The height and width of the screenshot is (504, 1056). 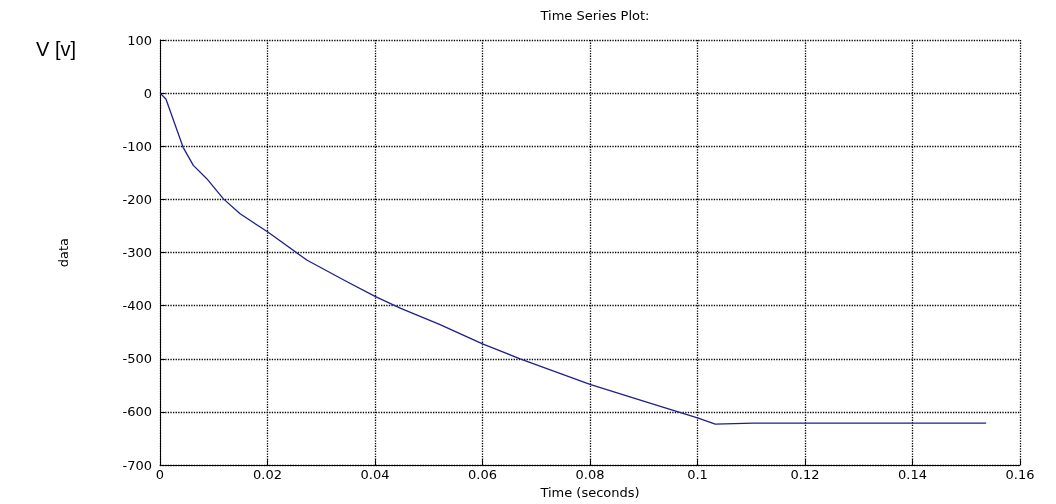 What do you see at coordinates (697, 475) in the screenshot?
I see `x-tick-label: 0.1` at bounding box center [697, 475].